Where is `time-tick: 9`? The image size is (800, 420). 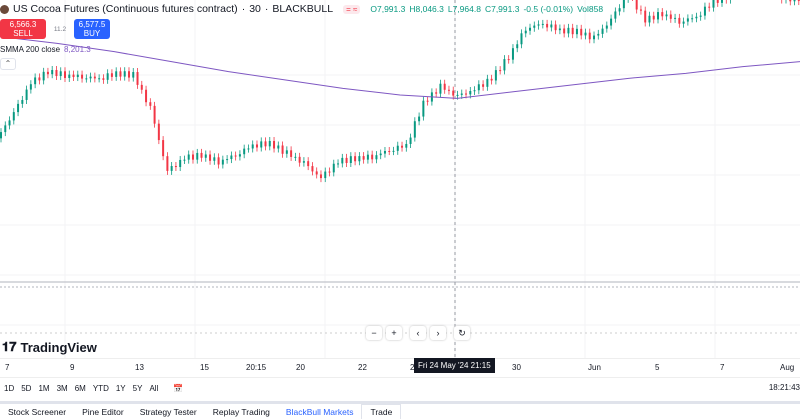
time-tick: 9 is located at coordinates (72, 367).